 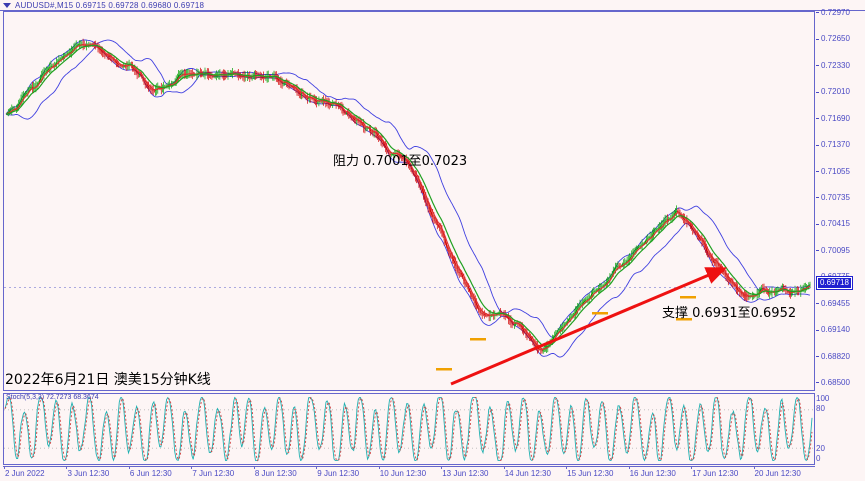 I want to click on price-axis-tick: 0.72650, so click(x=833, y=39).